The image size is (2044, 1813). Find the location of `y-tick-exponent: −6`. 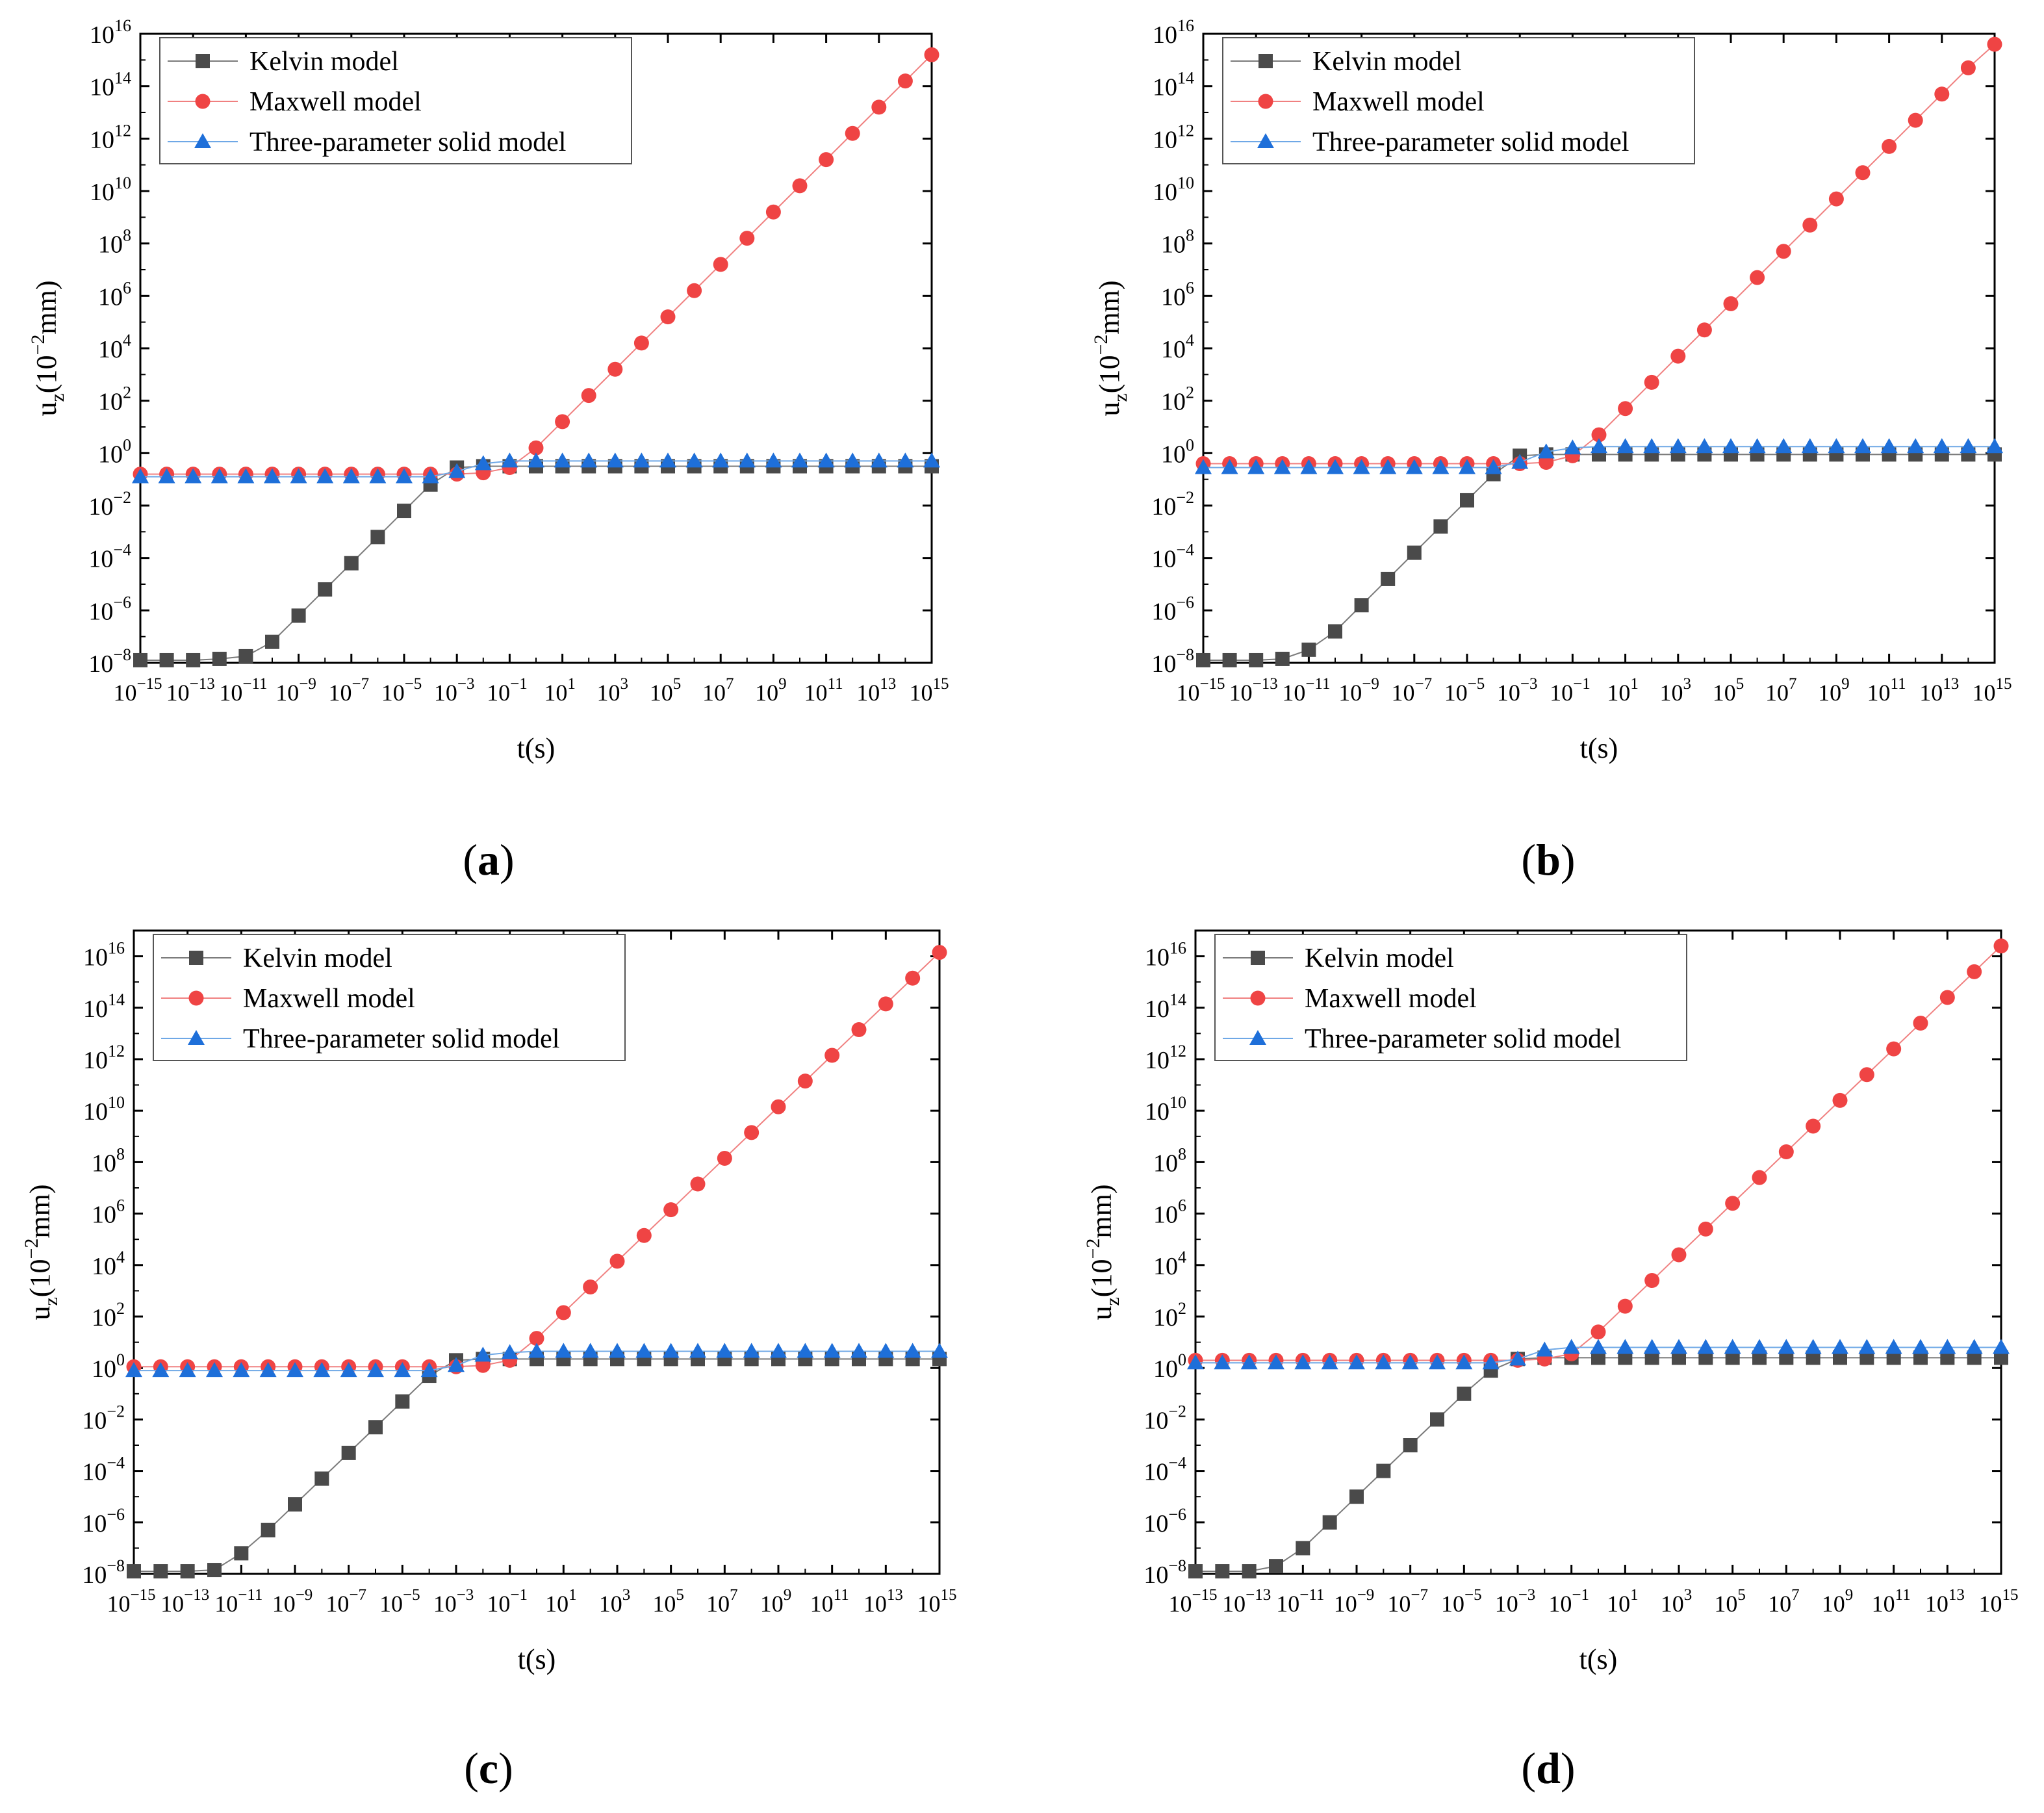

y-tick-exponent: −6 is located at coordinates (1185, 602).